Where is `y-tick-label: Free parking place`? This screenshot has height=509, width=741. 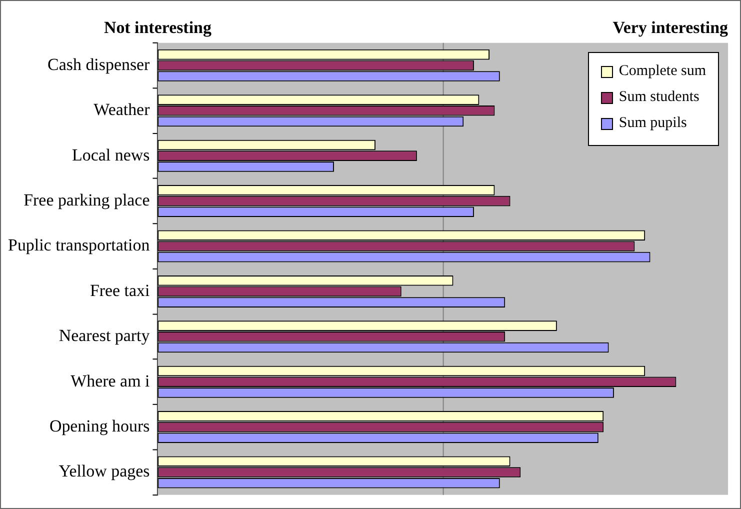 y-tick-label: Free parking place is located at coordinates (87, 200).